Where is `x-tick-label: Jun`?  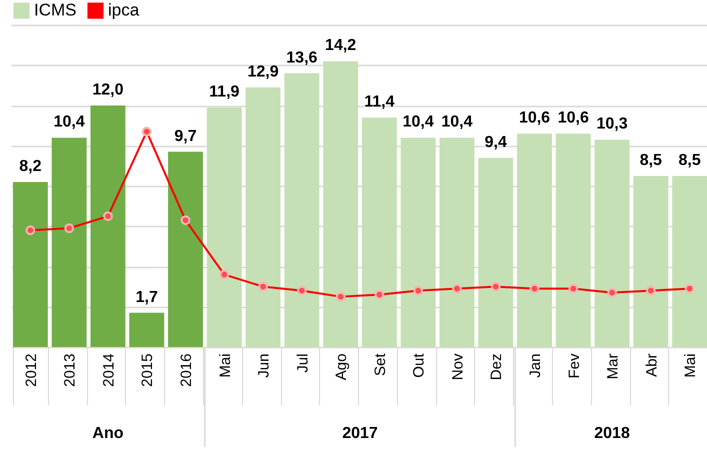
x-tick-label: Jun is located at coordinates (264, 366).